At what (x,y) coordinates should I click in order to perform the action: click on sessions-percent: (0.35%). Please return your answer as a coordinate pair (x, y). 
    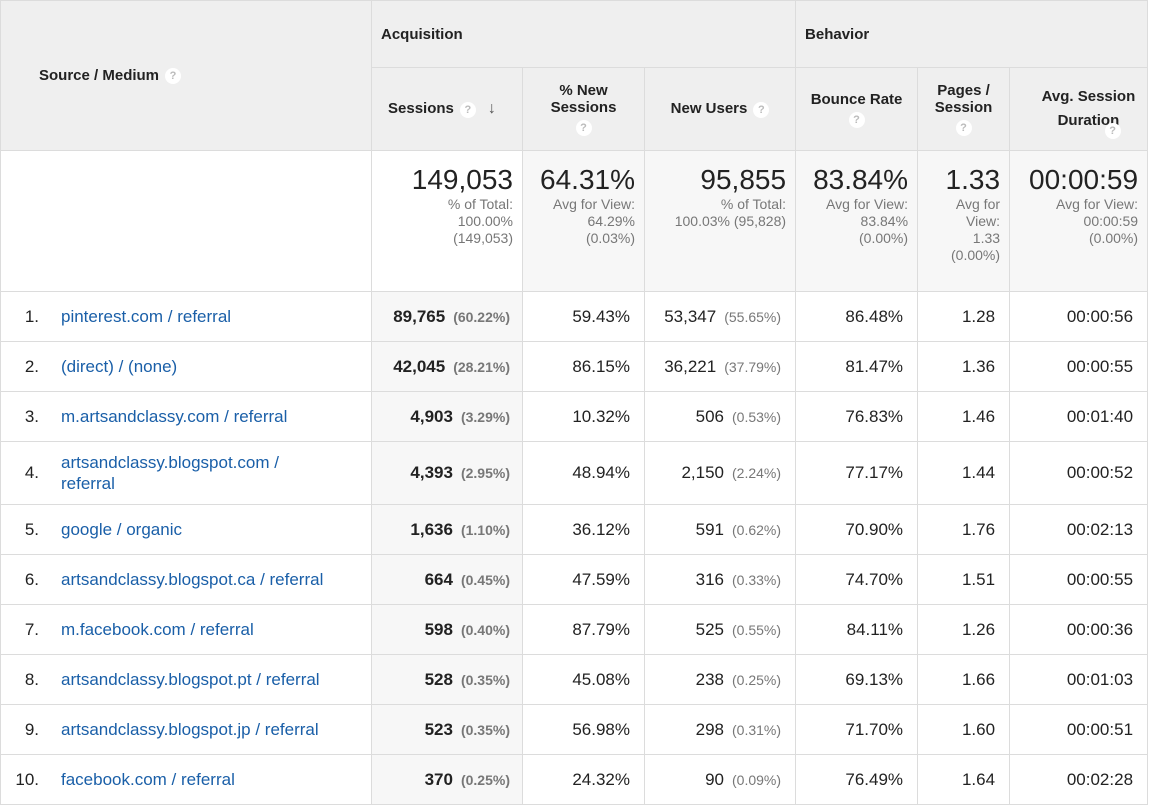
    Looking at the image, I should click on (485, 679).